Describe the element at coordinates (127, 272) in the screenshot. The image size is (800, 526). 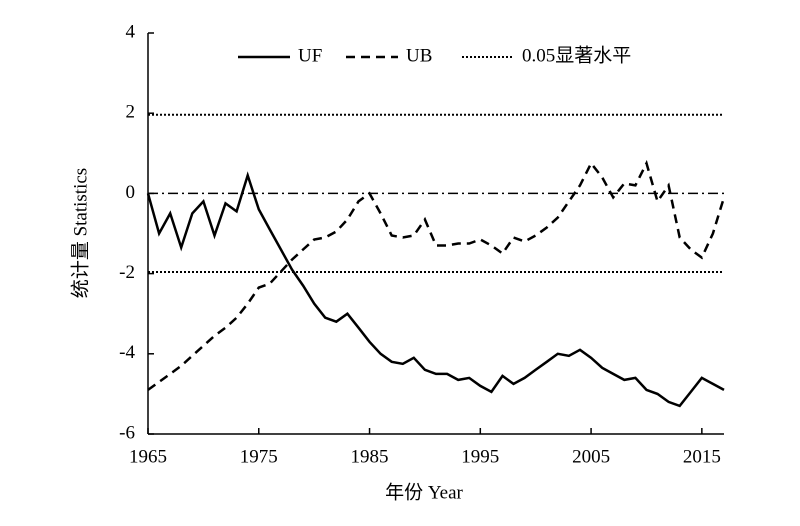
I see `y-tick-label: -2` at that location.